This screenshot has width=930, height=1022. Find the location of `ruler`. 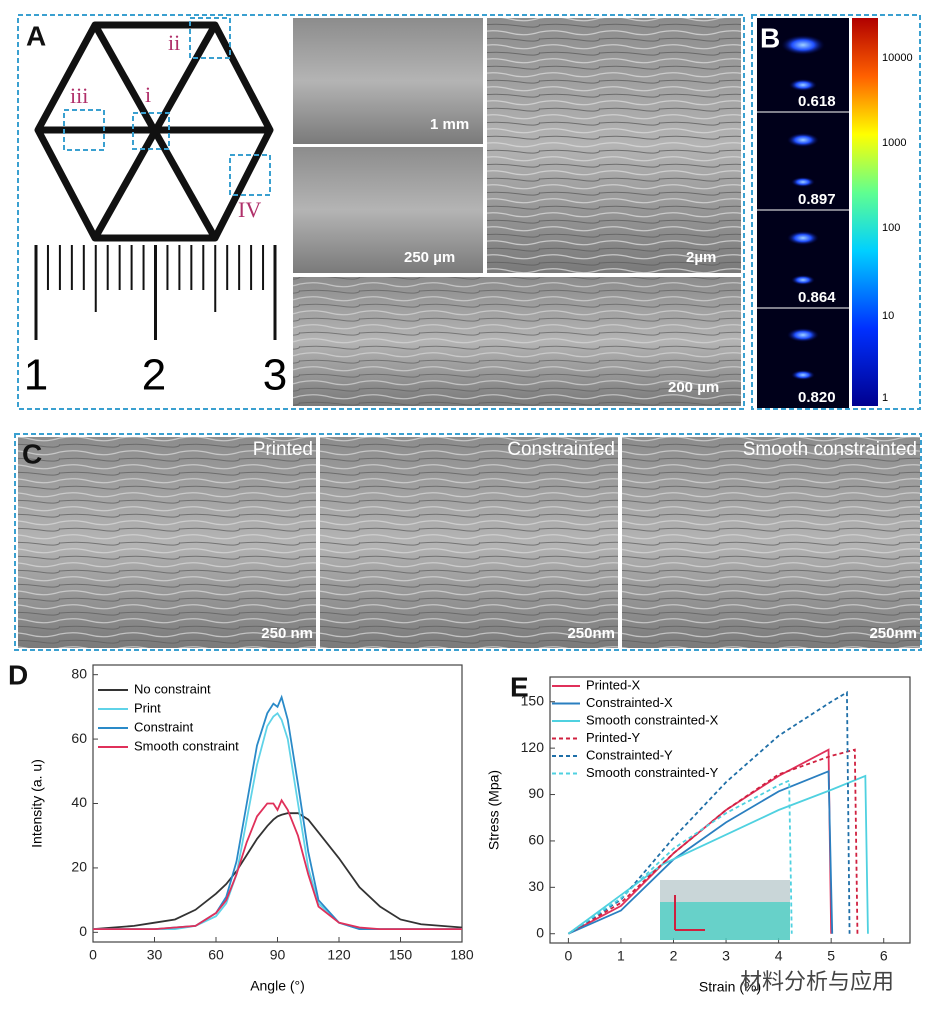

ruler is located at coordinates (155, 292).